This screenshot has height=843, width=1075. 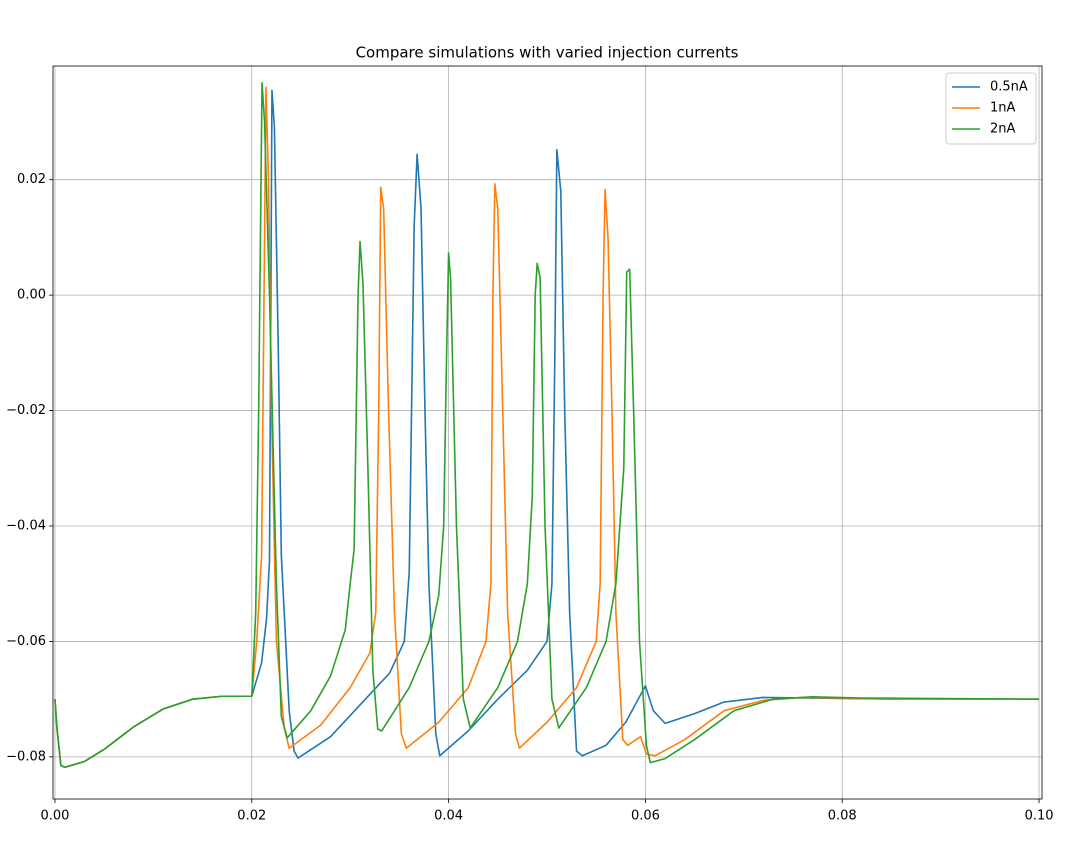 What do you see at coordinates (26, 526) in the screenshot?
I see `y-tick-label: −0.04` at bounding box center [26, 526].